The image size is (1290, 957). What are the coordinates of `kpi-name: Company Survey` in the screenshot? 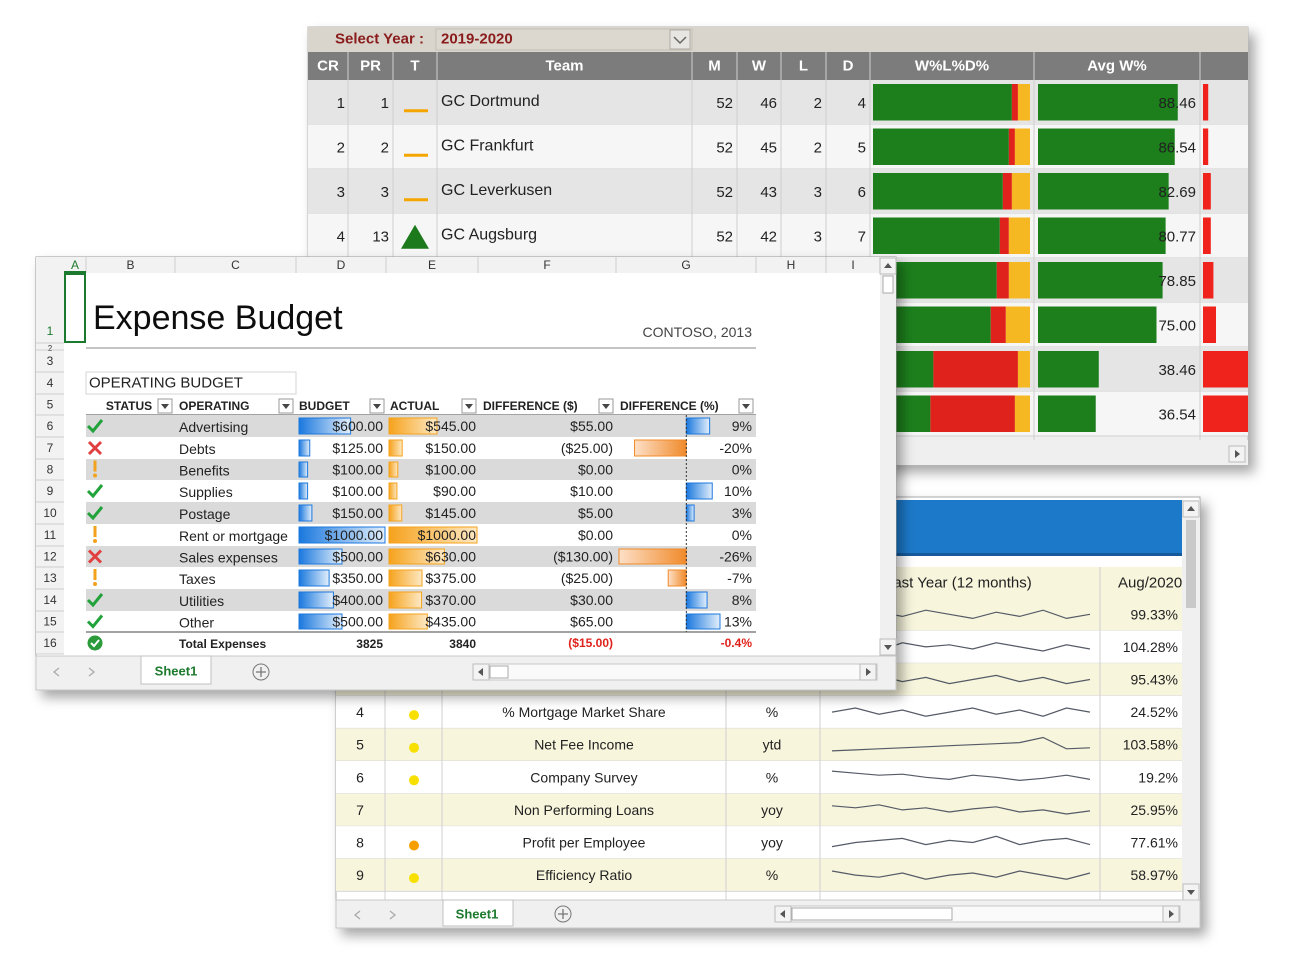 It's located at (583, 777).